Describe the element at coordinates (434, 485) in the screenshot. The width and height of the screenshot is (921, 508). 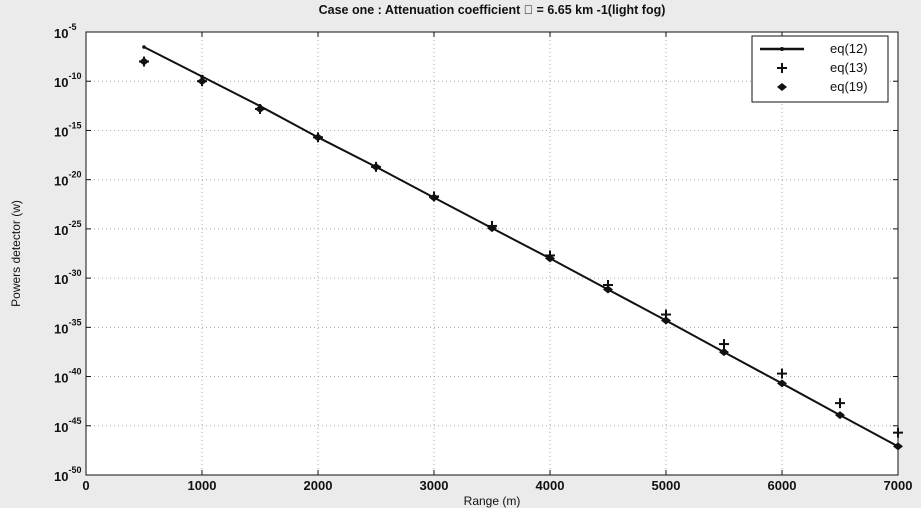
I see `x-tick-label: 3000` at that location.